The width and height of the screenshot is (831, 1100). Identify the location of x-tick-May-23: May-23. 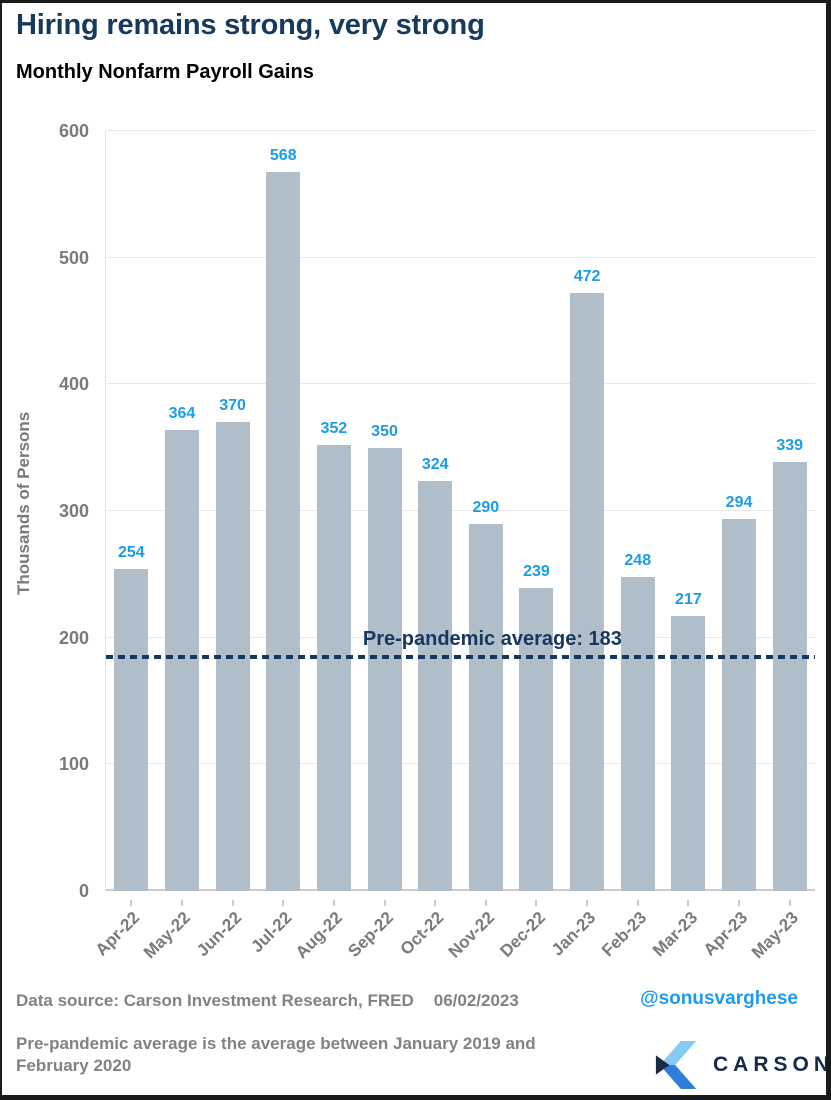
(775, 935).